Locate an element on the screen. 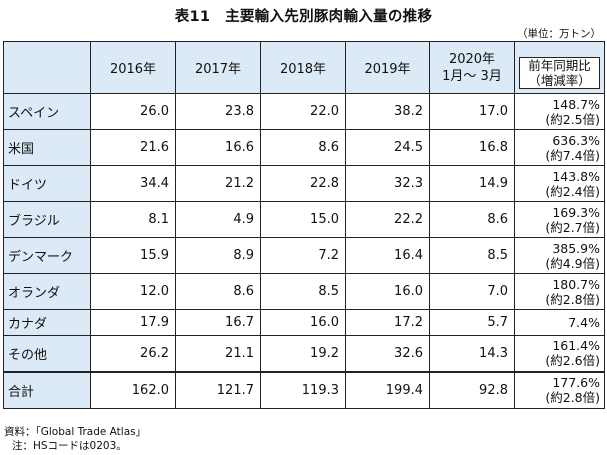  yoy-percent: 180.7% is located at coordinates (576, 284).